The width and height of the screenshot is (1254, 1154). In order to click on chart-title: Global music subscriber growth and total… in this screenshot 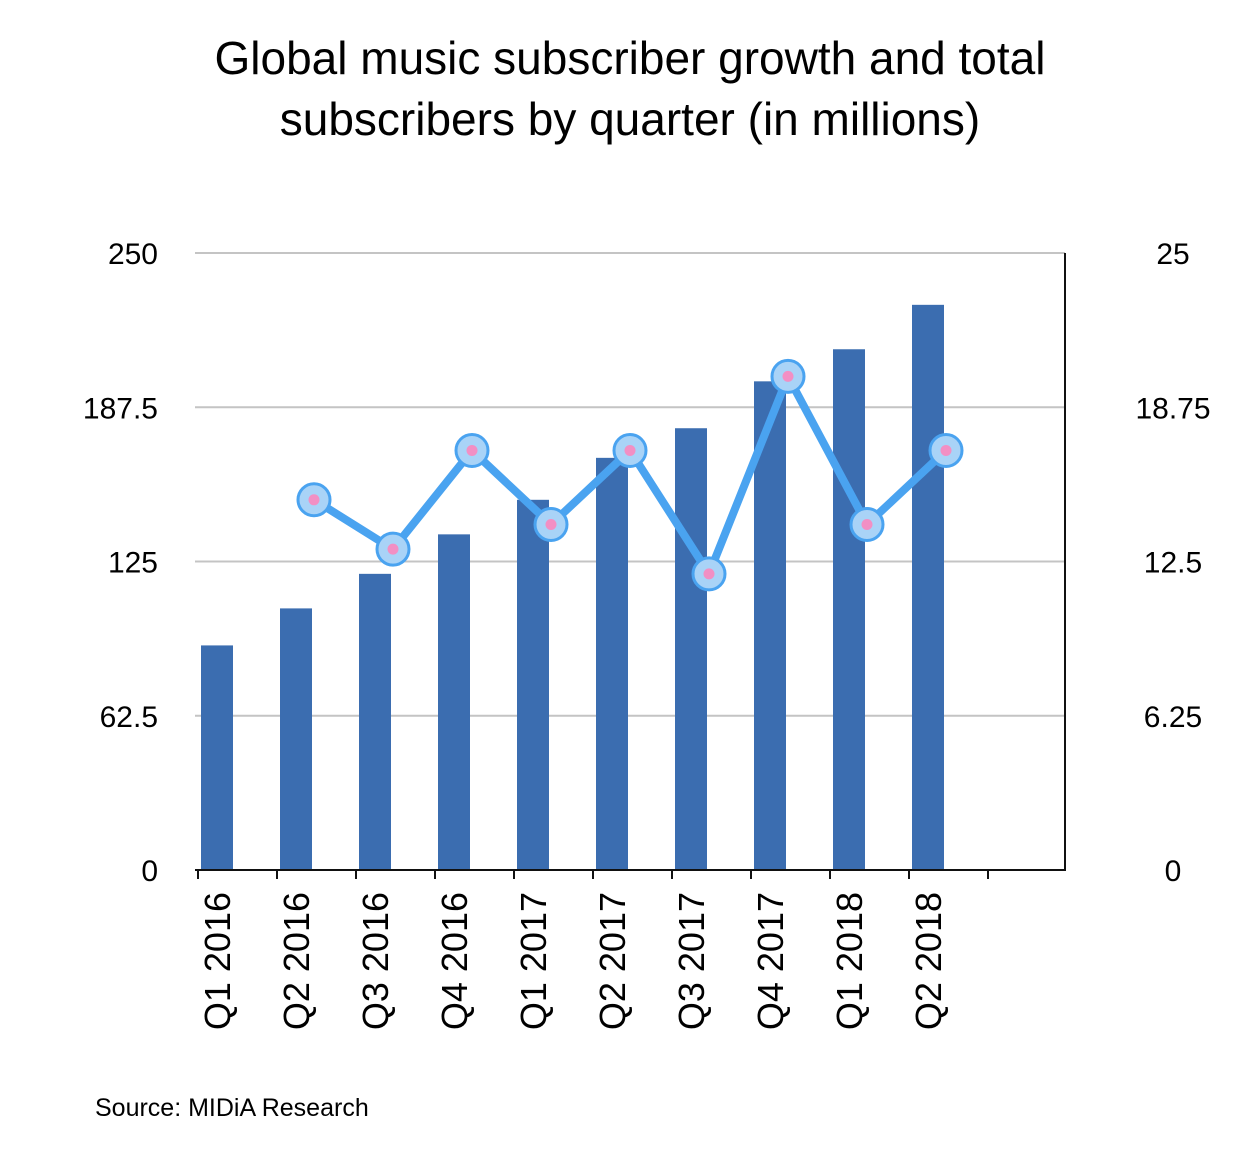, I will do `click(630, 88)`.